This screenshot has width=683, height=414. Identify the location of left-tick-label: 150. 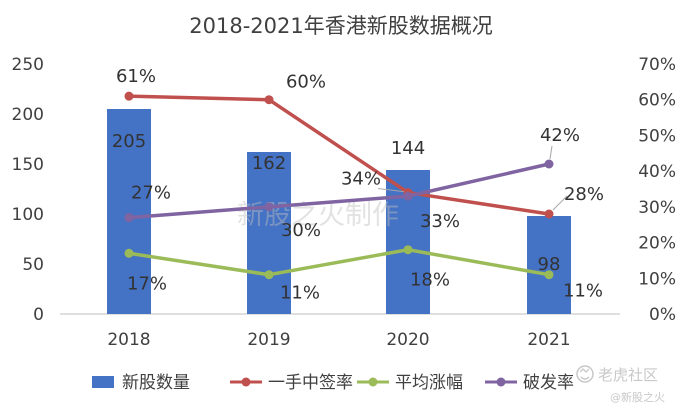
(28, 165).